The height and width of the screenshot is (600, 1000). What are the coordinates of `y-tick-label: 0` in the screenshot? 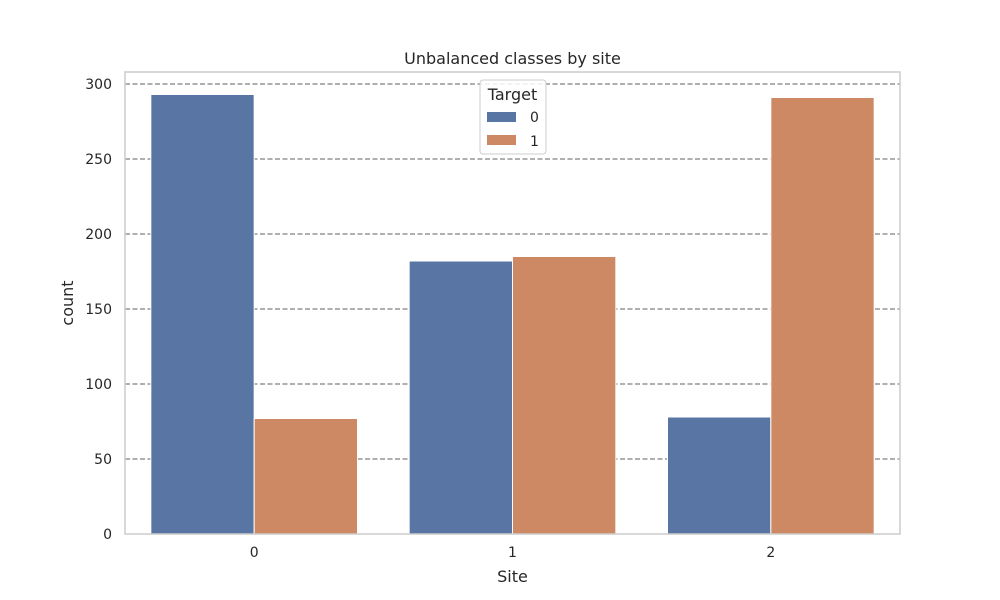 It's located at (107, 535).